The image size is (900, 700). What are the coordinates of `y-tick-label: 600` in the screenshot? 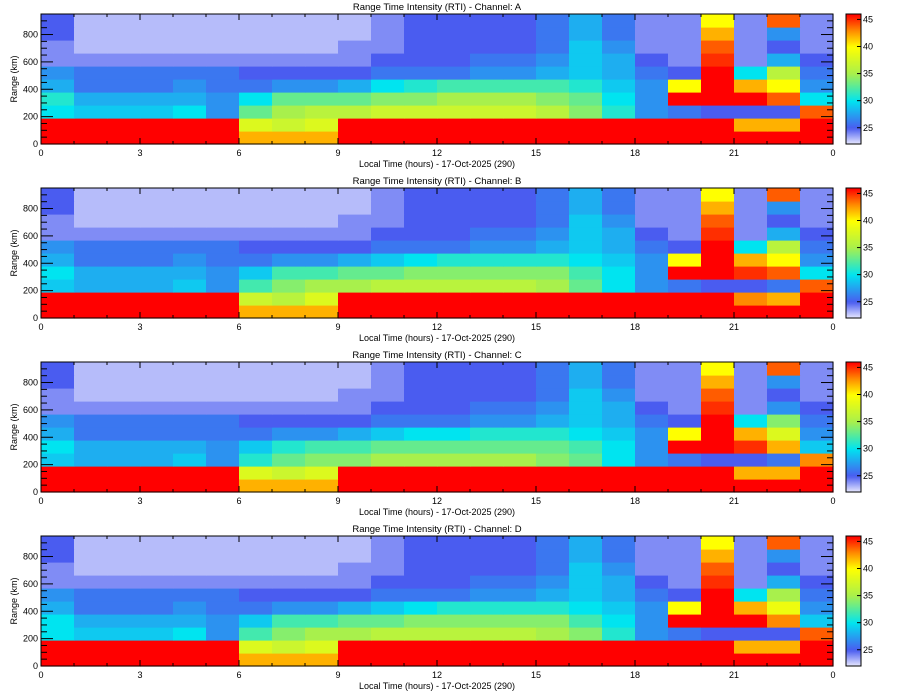 It's located at (30, 236).